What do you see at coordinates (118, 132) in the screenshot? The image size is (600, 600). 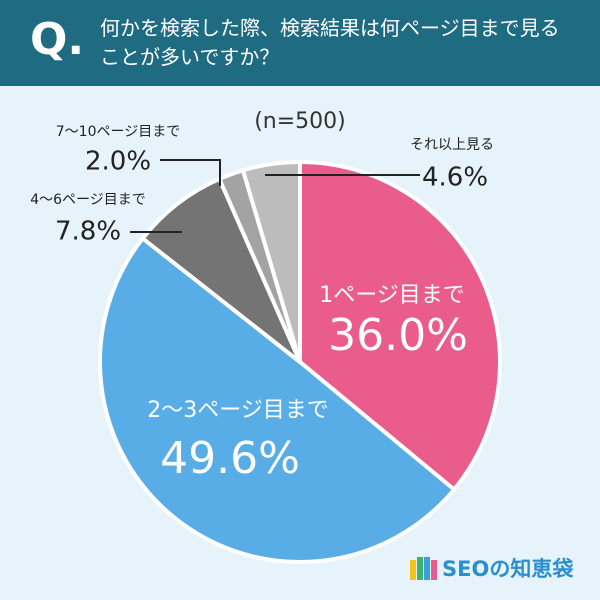 I see `slice-label: 7〜10ページ目まで` at bounding box center [118, 132].